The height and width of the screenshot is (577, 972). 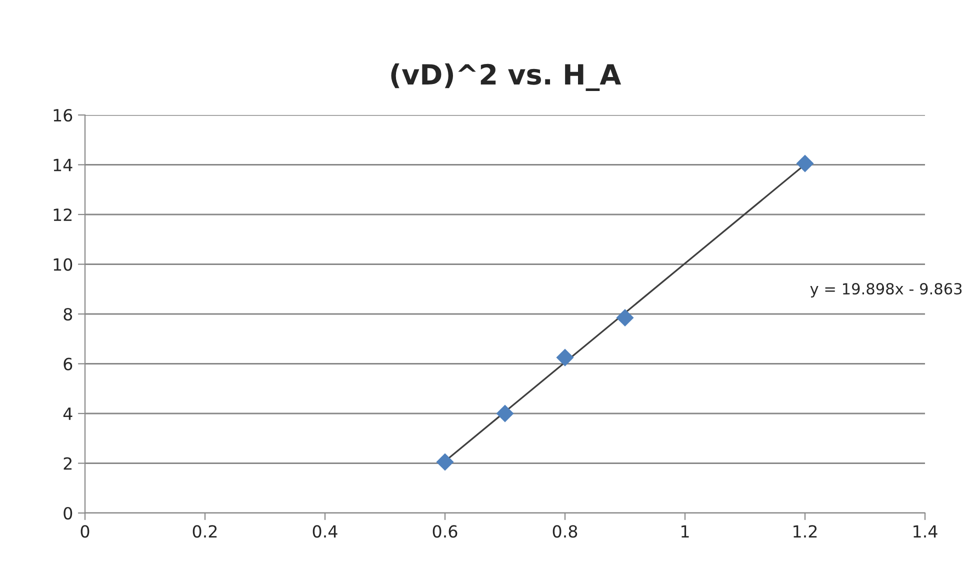 I want to click on y-tick-label: 12, so click(x=63, y=214).